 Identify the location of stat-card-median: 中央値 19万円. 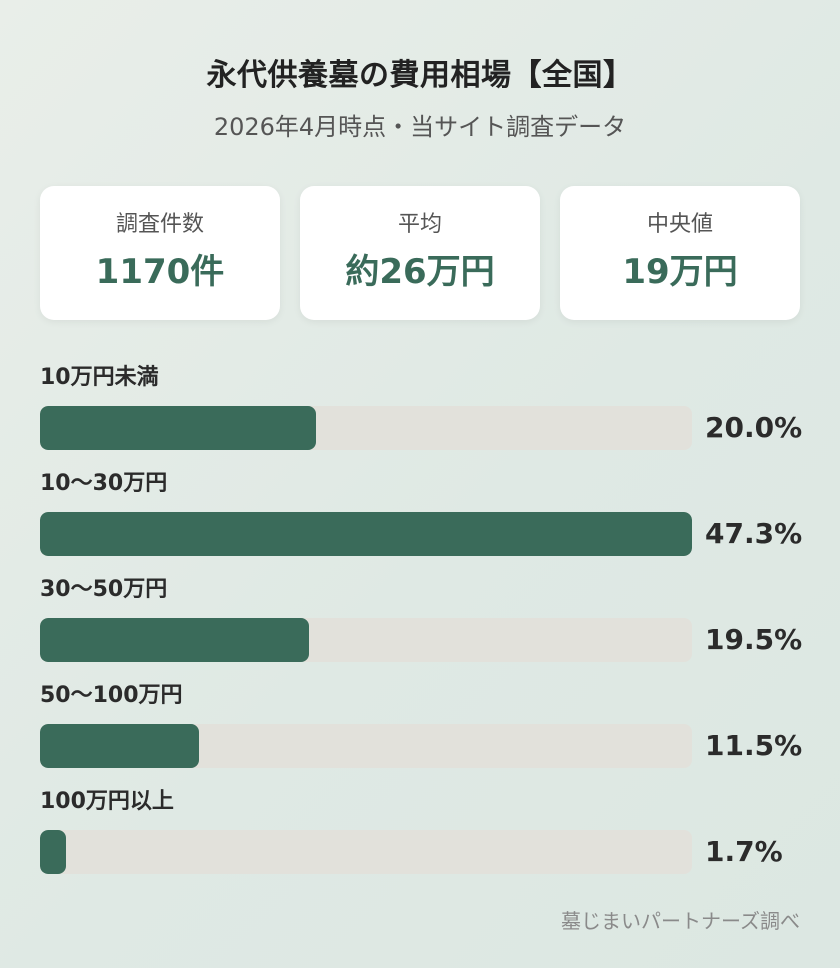
(680, 253).